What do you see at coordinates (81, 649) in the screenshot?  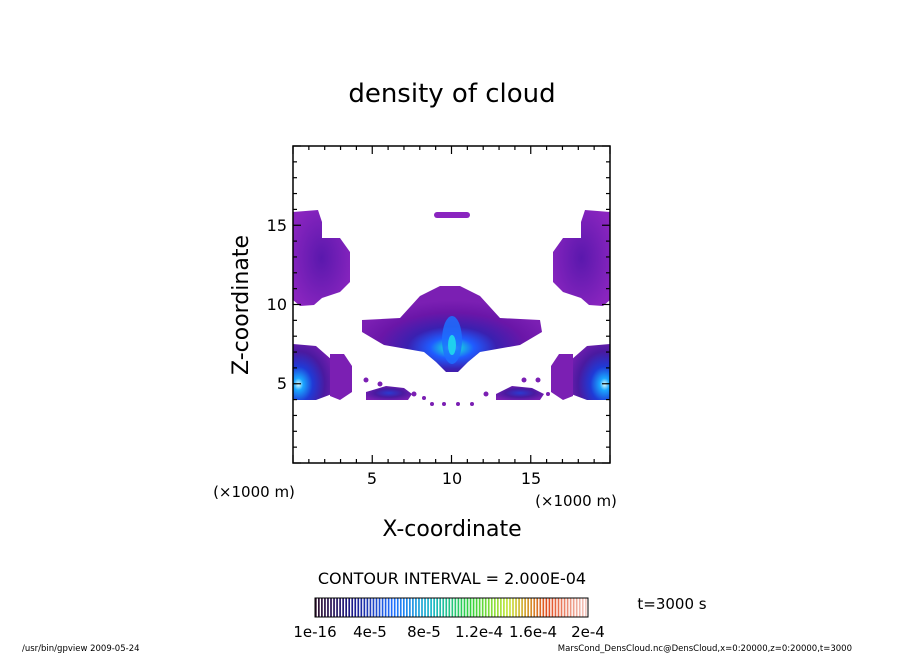 I see `footer-left: /usr/bin/gpview 2009-05-24` at bounding box center [81, 649].